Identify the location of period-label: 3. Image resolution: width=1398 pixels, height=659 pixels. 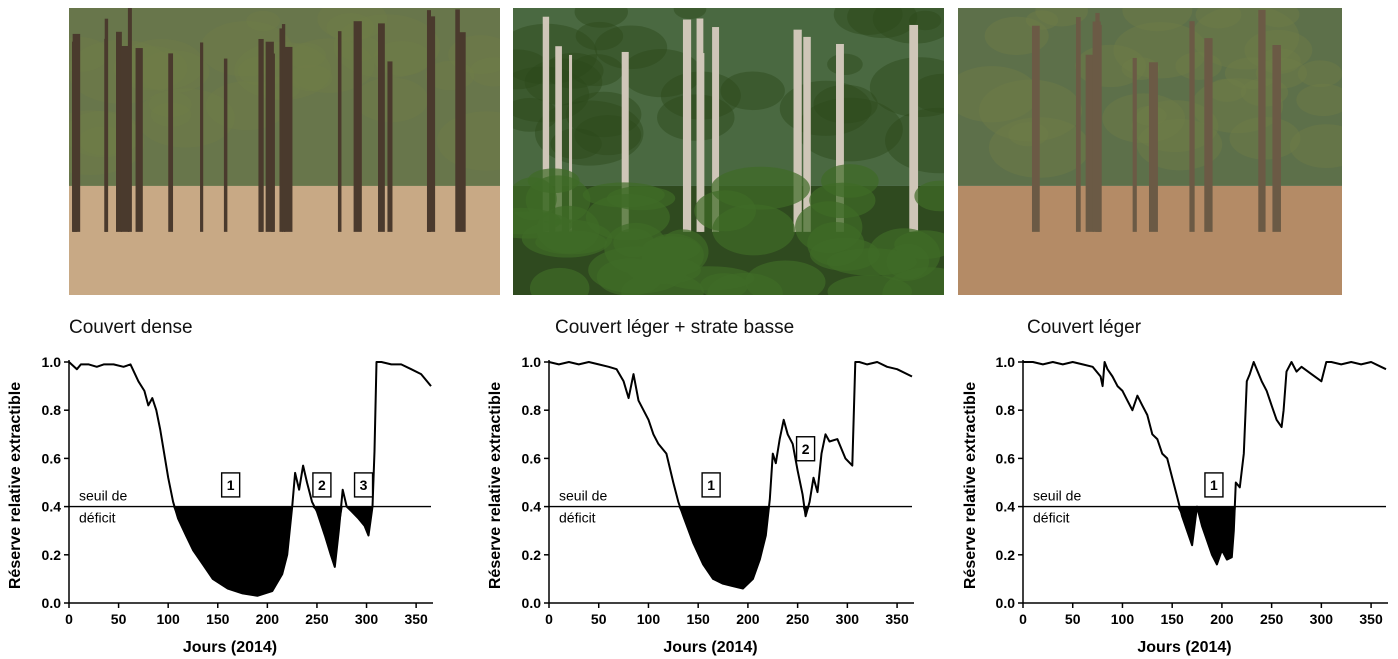
(364, 485).